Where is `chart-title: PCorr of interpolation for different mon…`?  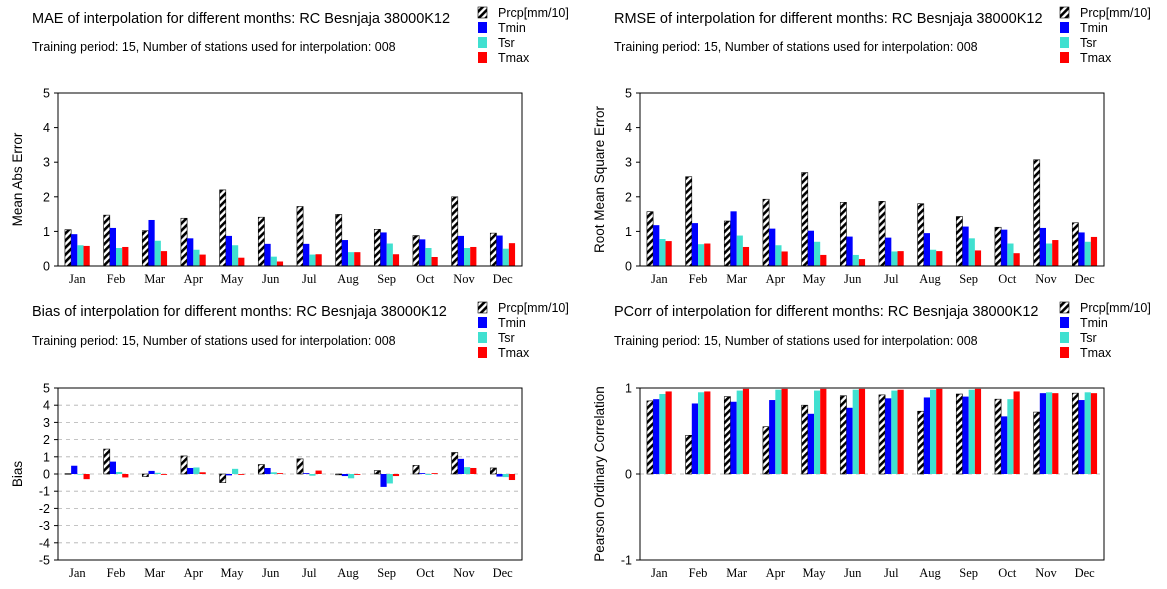
chart-title: PCorr of interpolation for different mon… is located at coordinates (826, 312).